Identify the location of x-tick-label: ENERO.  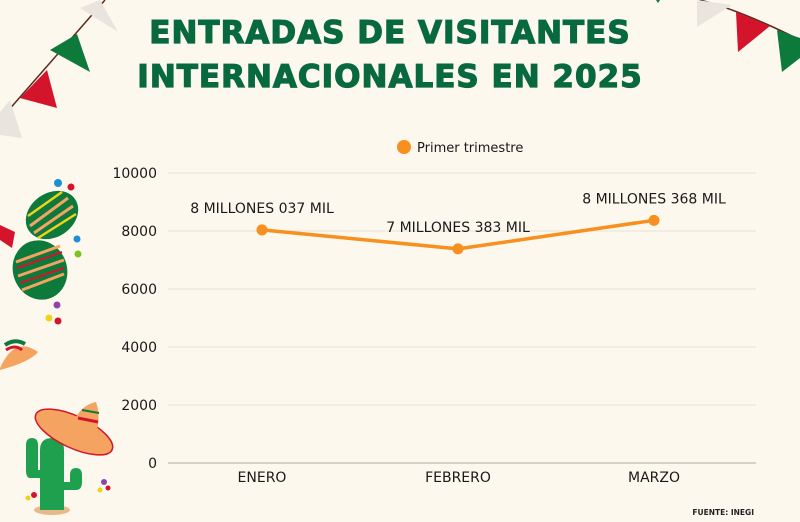
(262, 478).